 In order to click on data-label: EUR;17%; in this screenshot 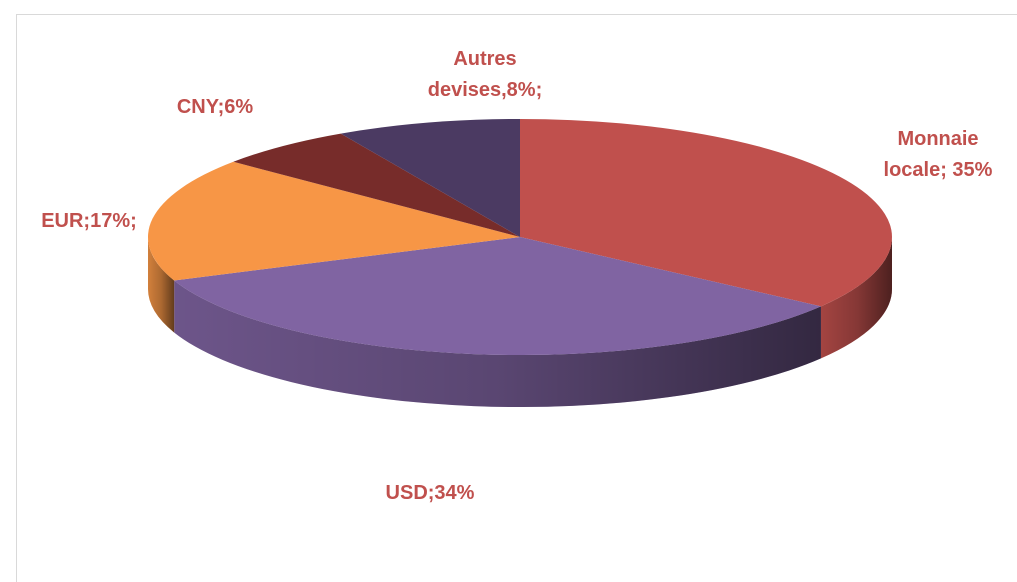, I will do `click(89, 221)`.